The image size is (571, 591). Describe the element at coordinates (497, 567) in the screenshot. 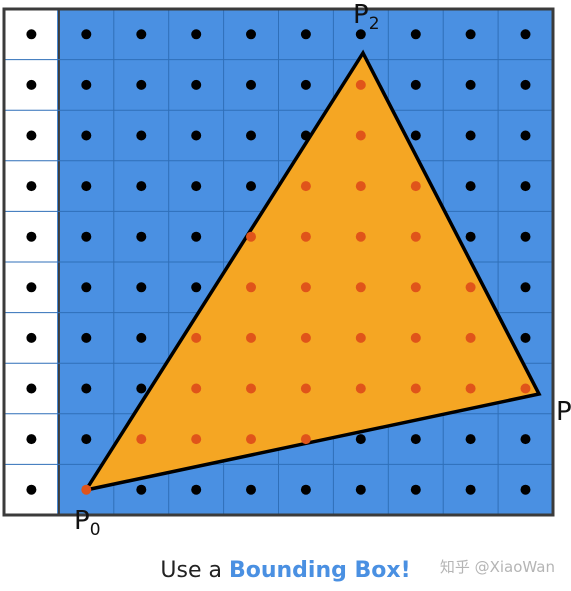

I see `watermark: 知乎 @XiaoWan` at that location.